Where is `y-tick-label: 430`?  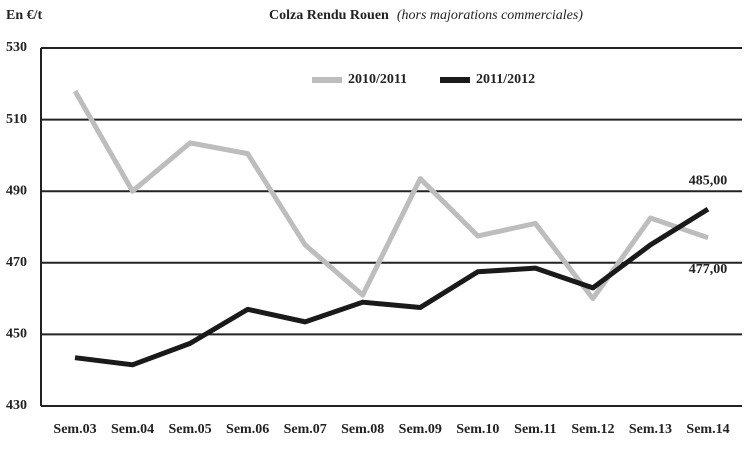 y-tick-label: 430 is located at coordinates (16, 405).